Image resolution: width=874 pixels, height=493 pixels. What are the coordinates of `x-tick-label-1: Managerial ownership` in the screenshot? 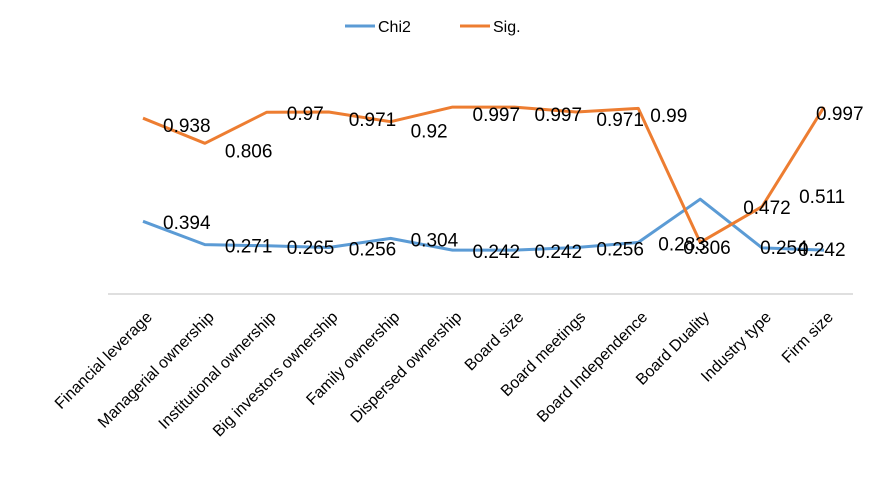 It's located at (156, 370).